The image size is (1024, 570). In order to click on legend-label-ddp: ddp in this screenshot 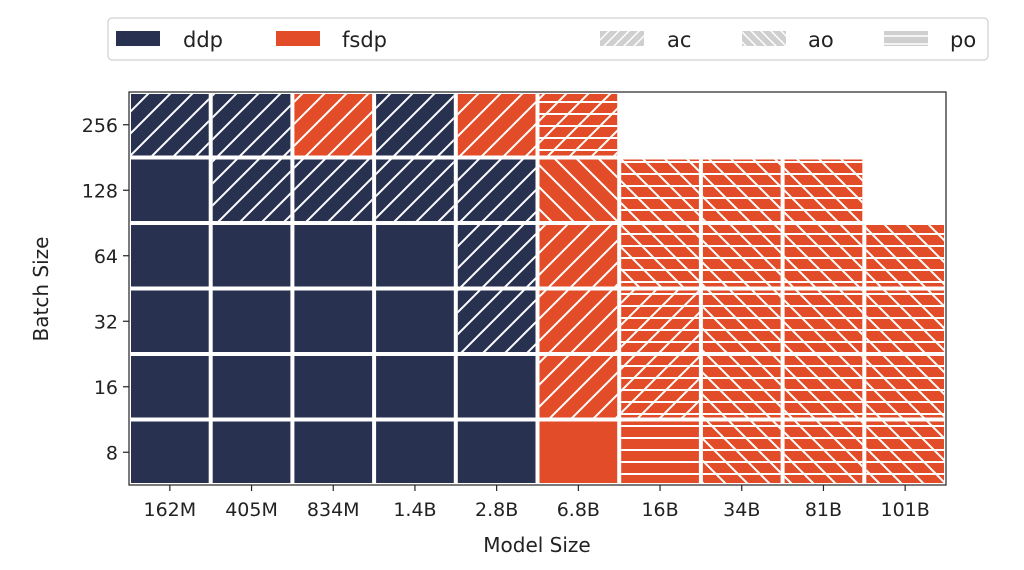, I will do `click(203, 40)`.